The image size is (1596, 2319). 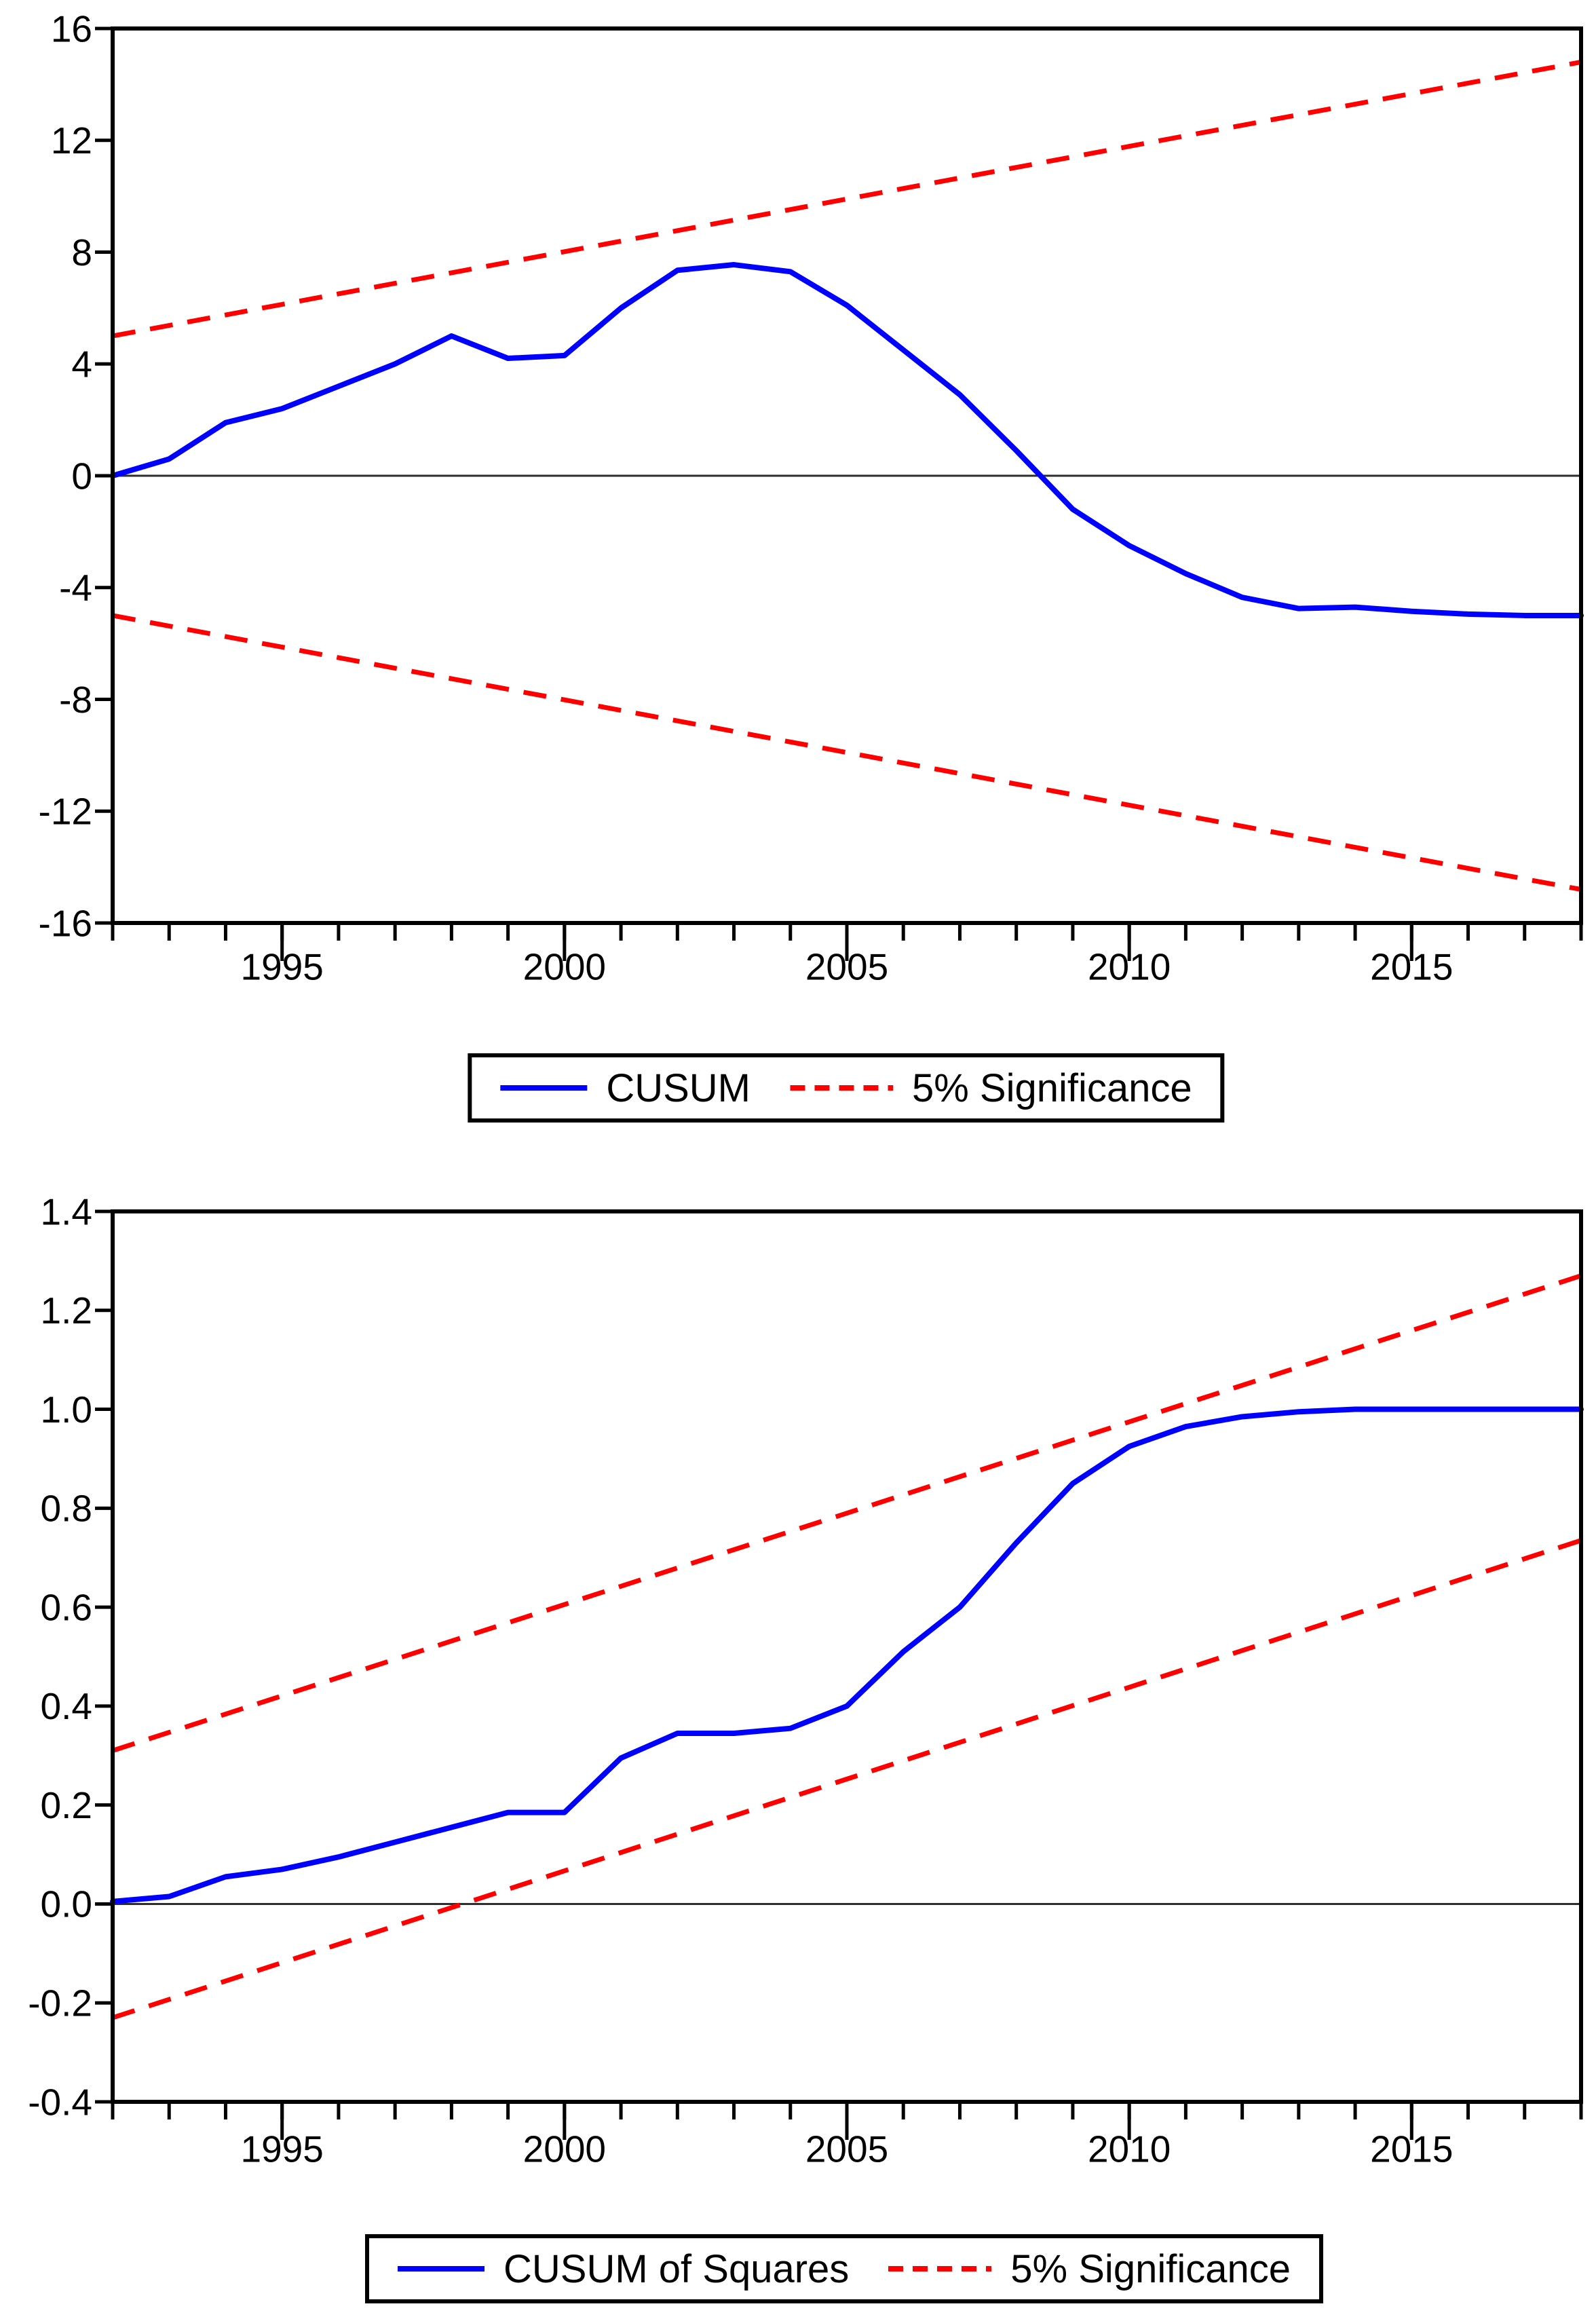 What do you see at coordinates (1150, 2268) in the screenshot?
I see `legend-label-significance-sq: 5% Significance` at bounding box center [1150, 2268].